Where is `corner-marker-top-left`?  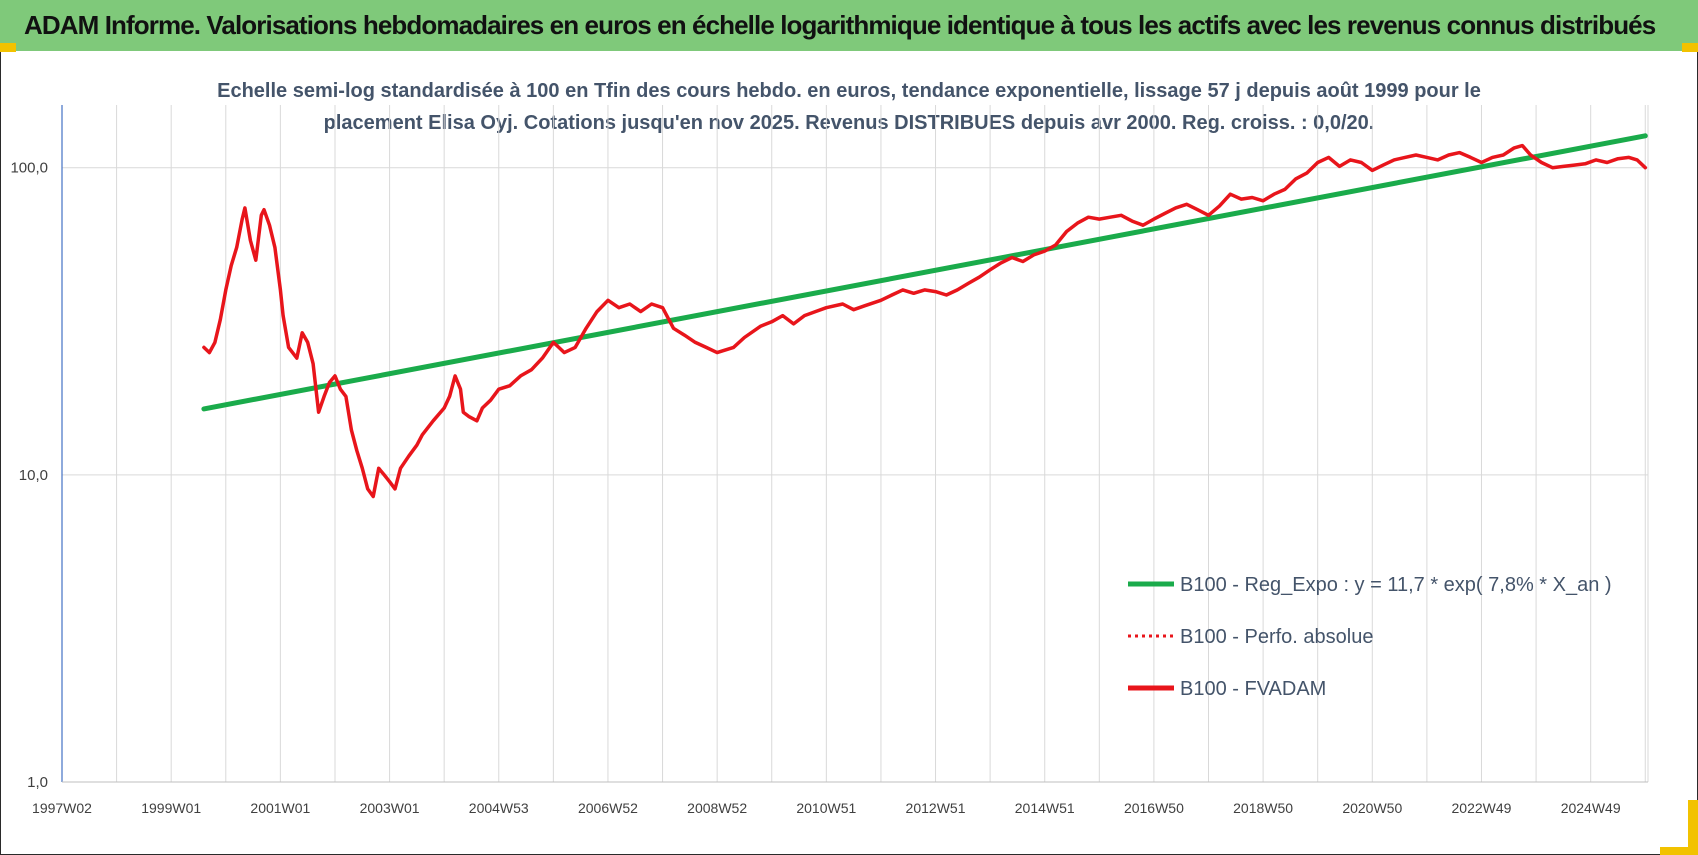
corner-marker-top-left is located at coordinates (8, 47).